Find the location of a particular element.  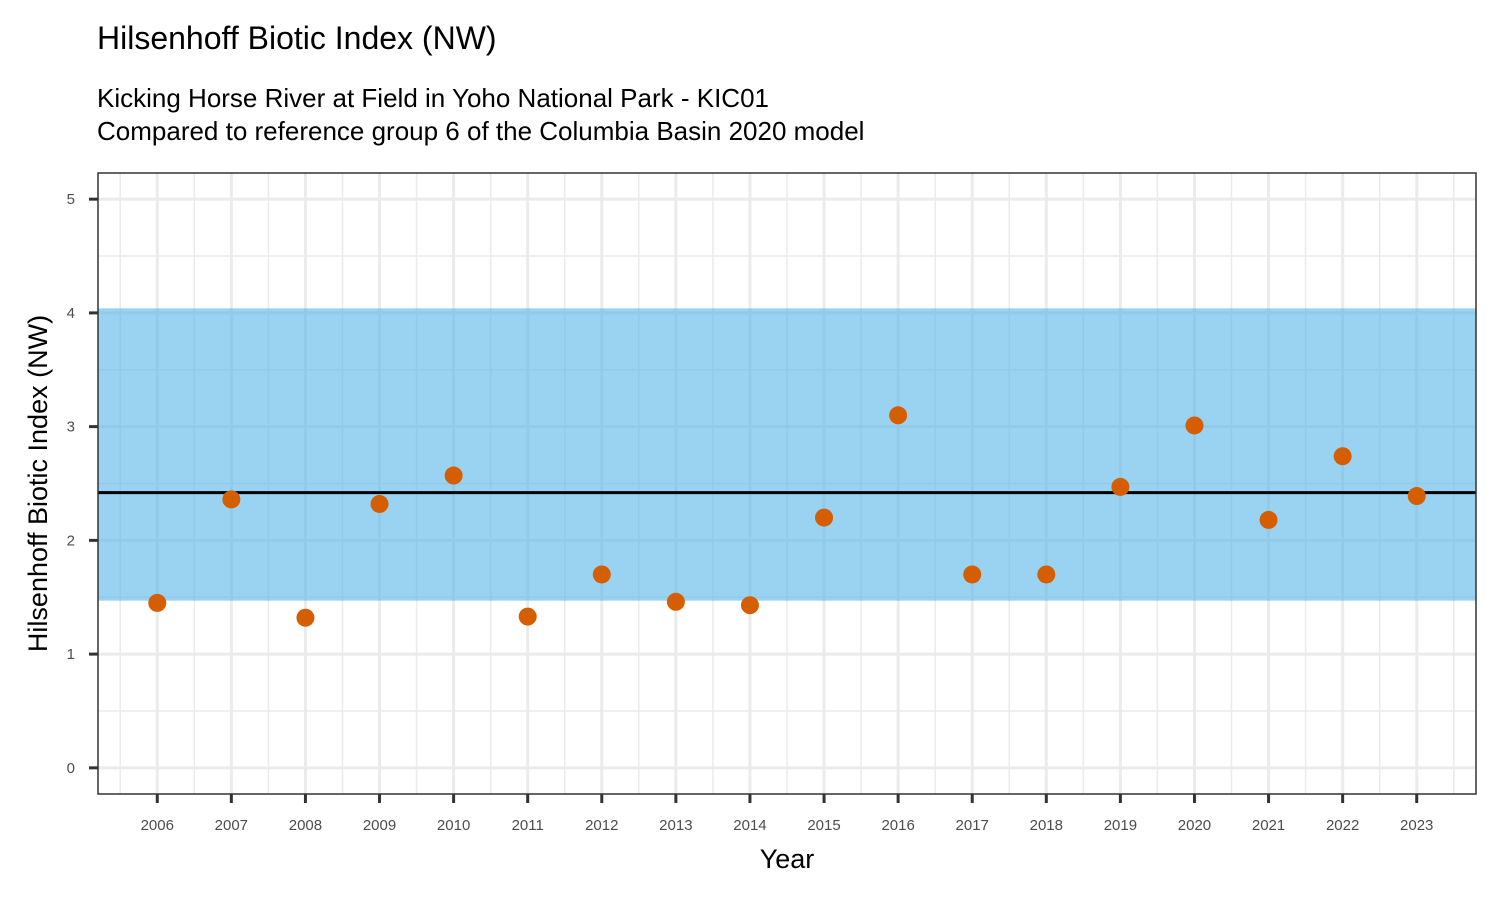

x-tick-label: 2013 is located at coordinates (675, 825).